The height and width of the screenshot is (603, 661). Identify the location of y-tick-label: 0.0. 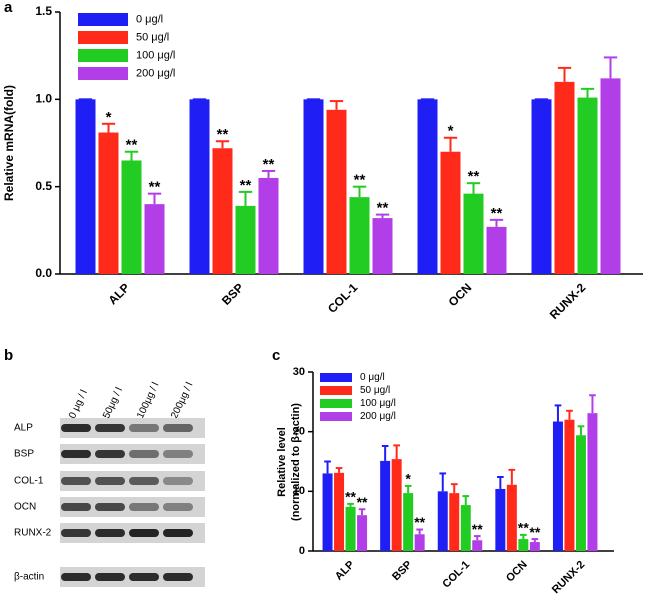
(43, 273).